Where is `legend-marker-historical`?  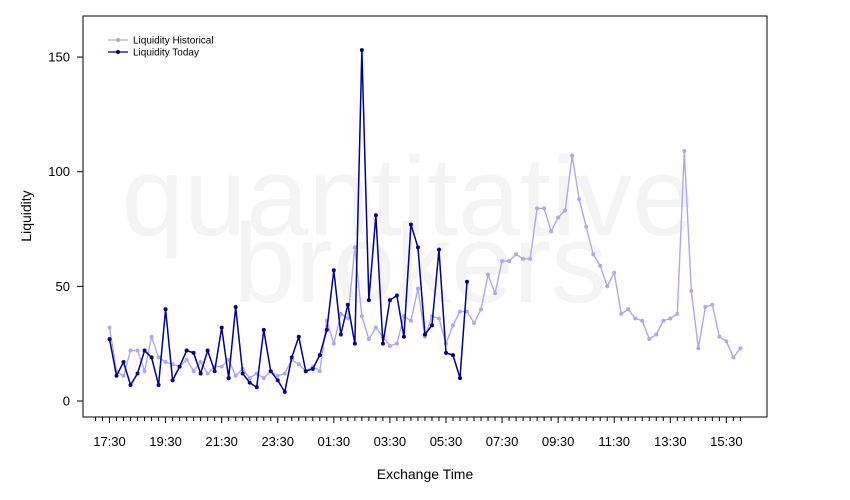
legend-marker-historical is located at coordinates (118, 40).